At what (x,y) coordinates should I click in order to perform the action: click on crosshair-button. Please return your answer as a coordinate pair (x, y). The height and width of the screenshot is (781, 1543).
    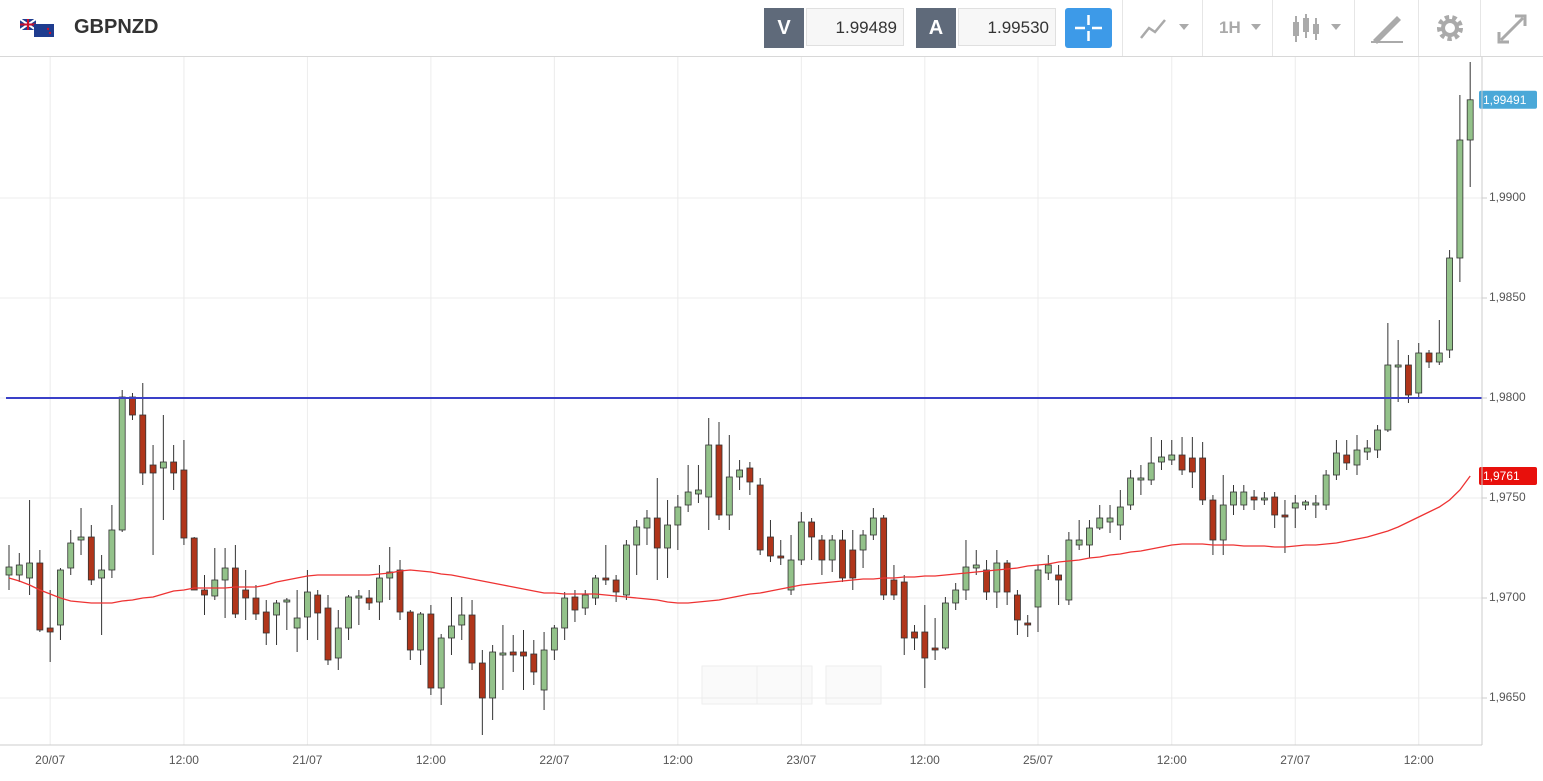
    Looking at the image, I should click on (1088, 28).